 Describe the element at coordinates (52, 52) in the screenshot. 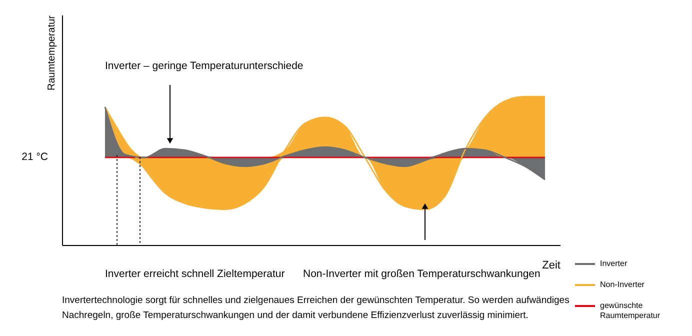

I see `y-axis-title: Raumtemperatur` at that location.